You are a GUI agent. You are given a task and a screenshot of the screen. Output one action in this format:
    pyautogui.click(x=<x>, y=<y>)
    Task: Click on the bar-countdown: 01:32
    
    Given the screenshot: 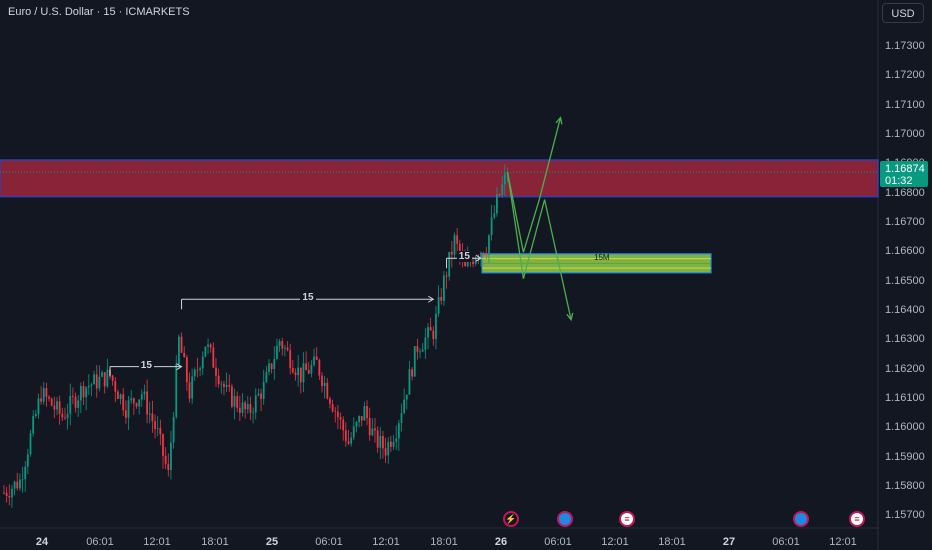 What is the action you would take?
    pyautogui.click(x=899, y=181)
    